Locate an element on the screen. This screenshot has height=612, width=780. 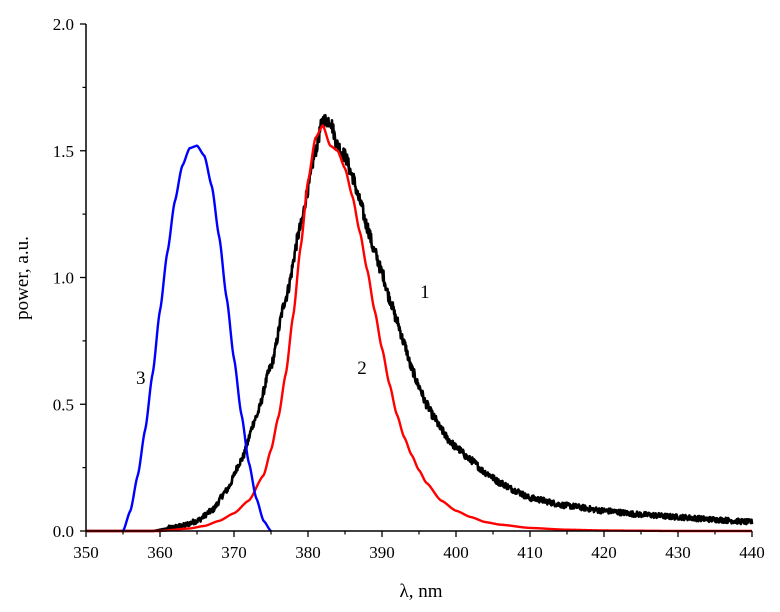
curve-label-1: 1 is located at coordinates (425, 292).